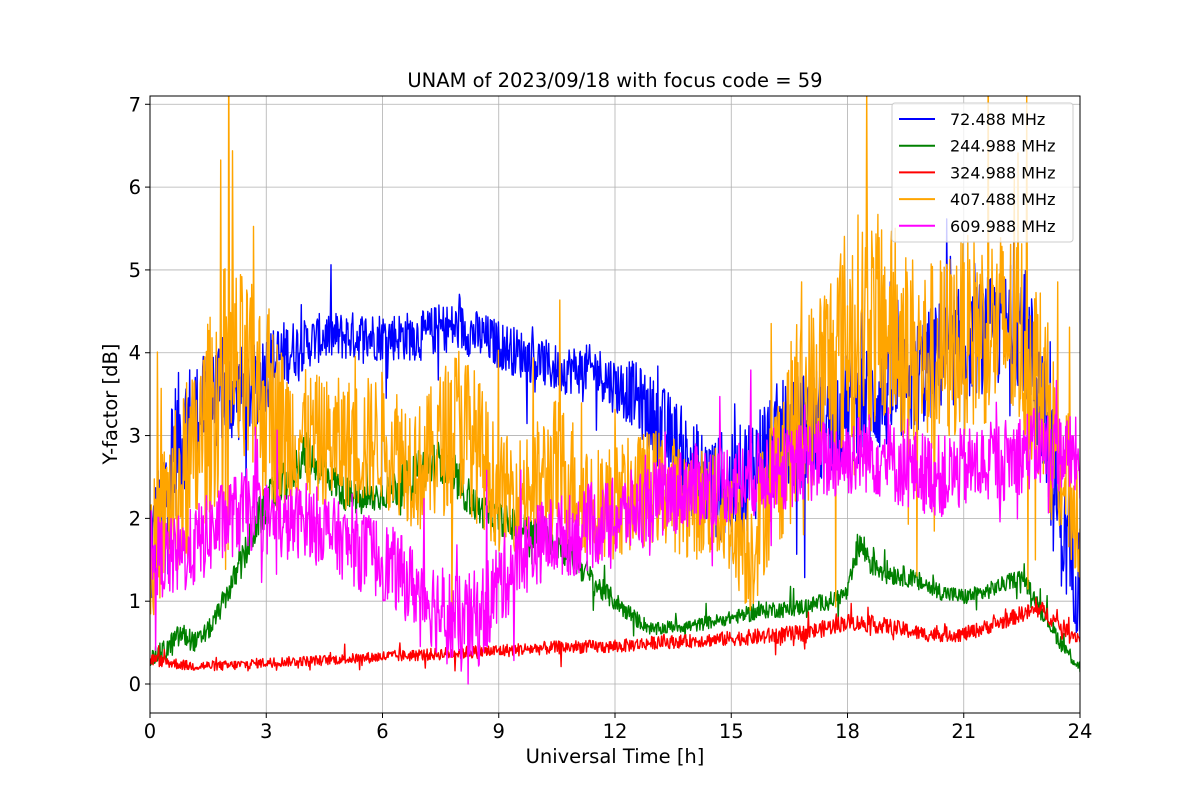  What do you see at coordinates (997, 119) in the screenshot?
I see `legend-label: 72.488 MHz` at bounding box center [997, 119].